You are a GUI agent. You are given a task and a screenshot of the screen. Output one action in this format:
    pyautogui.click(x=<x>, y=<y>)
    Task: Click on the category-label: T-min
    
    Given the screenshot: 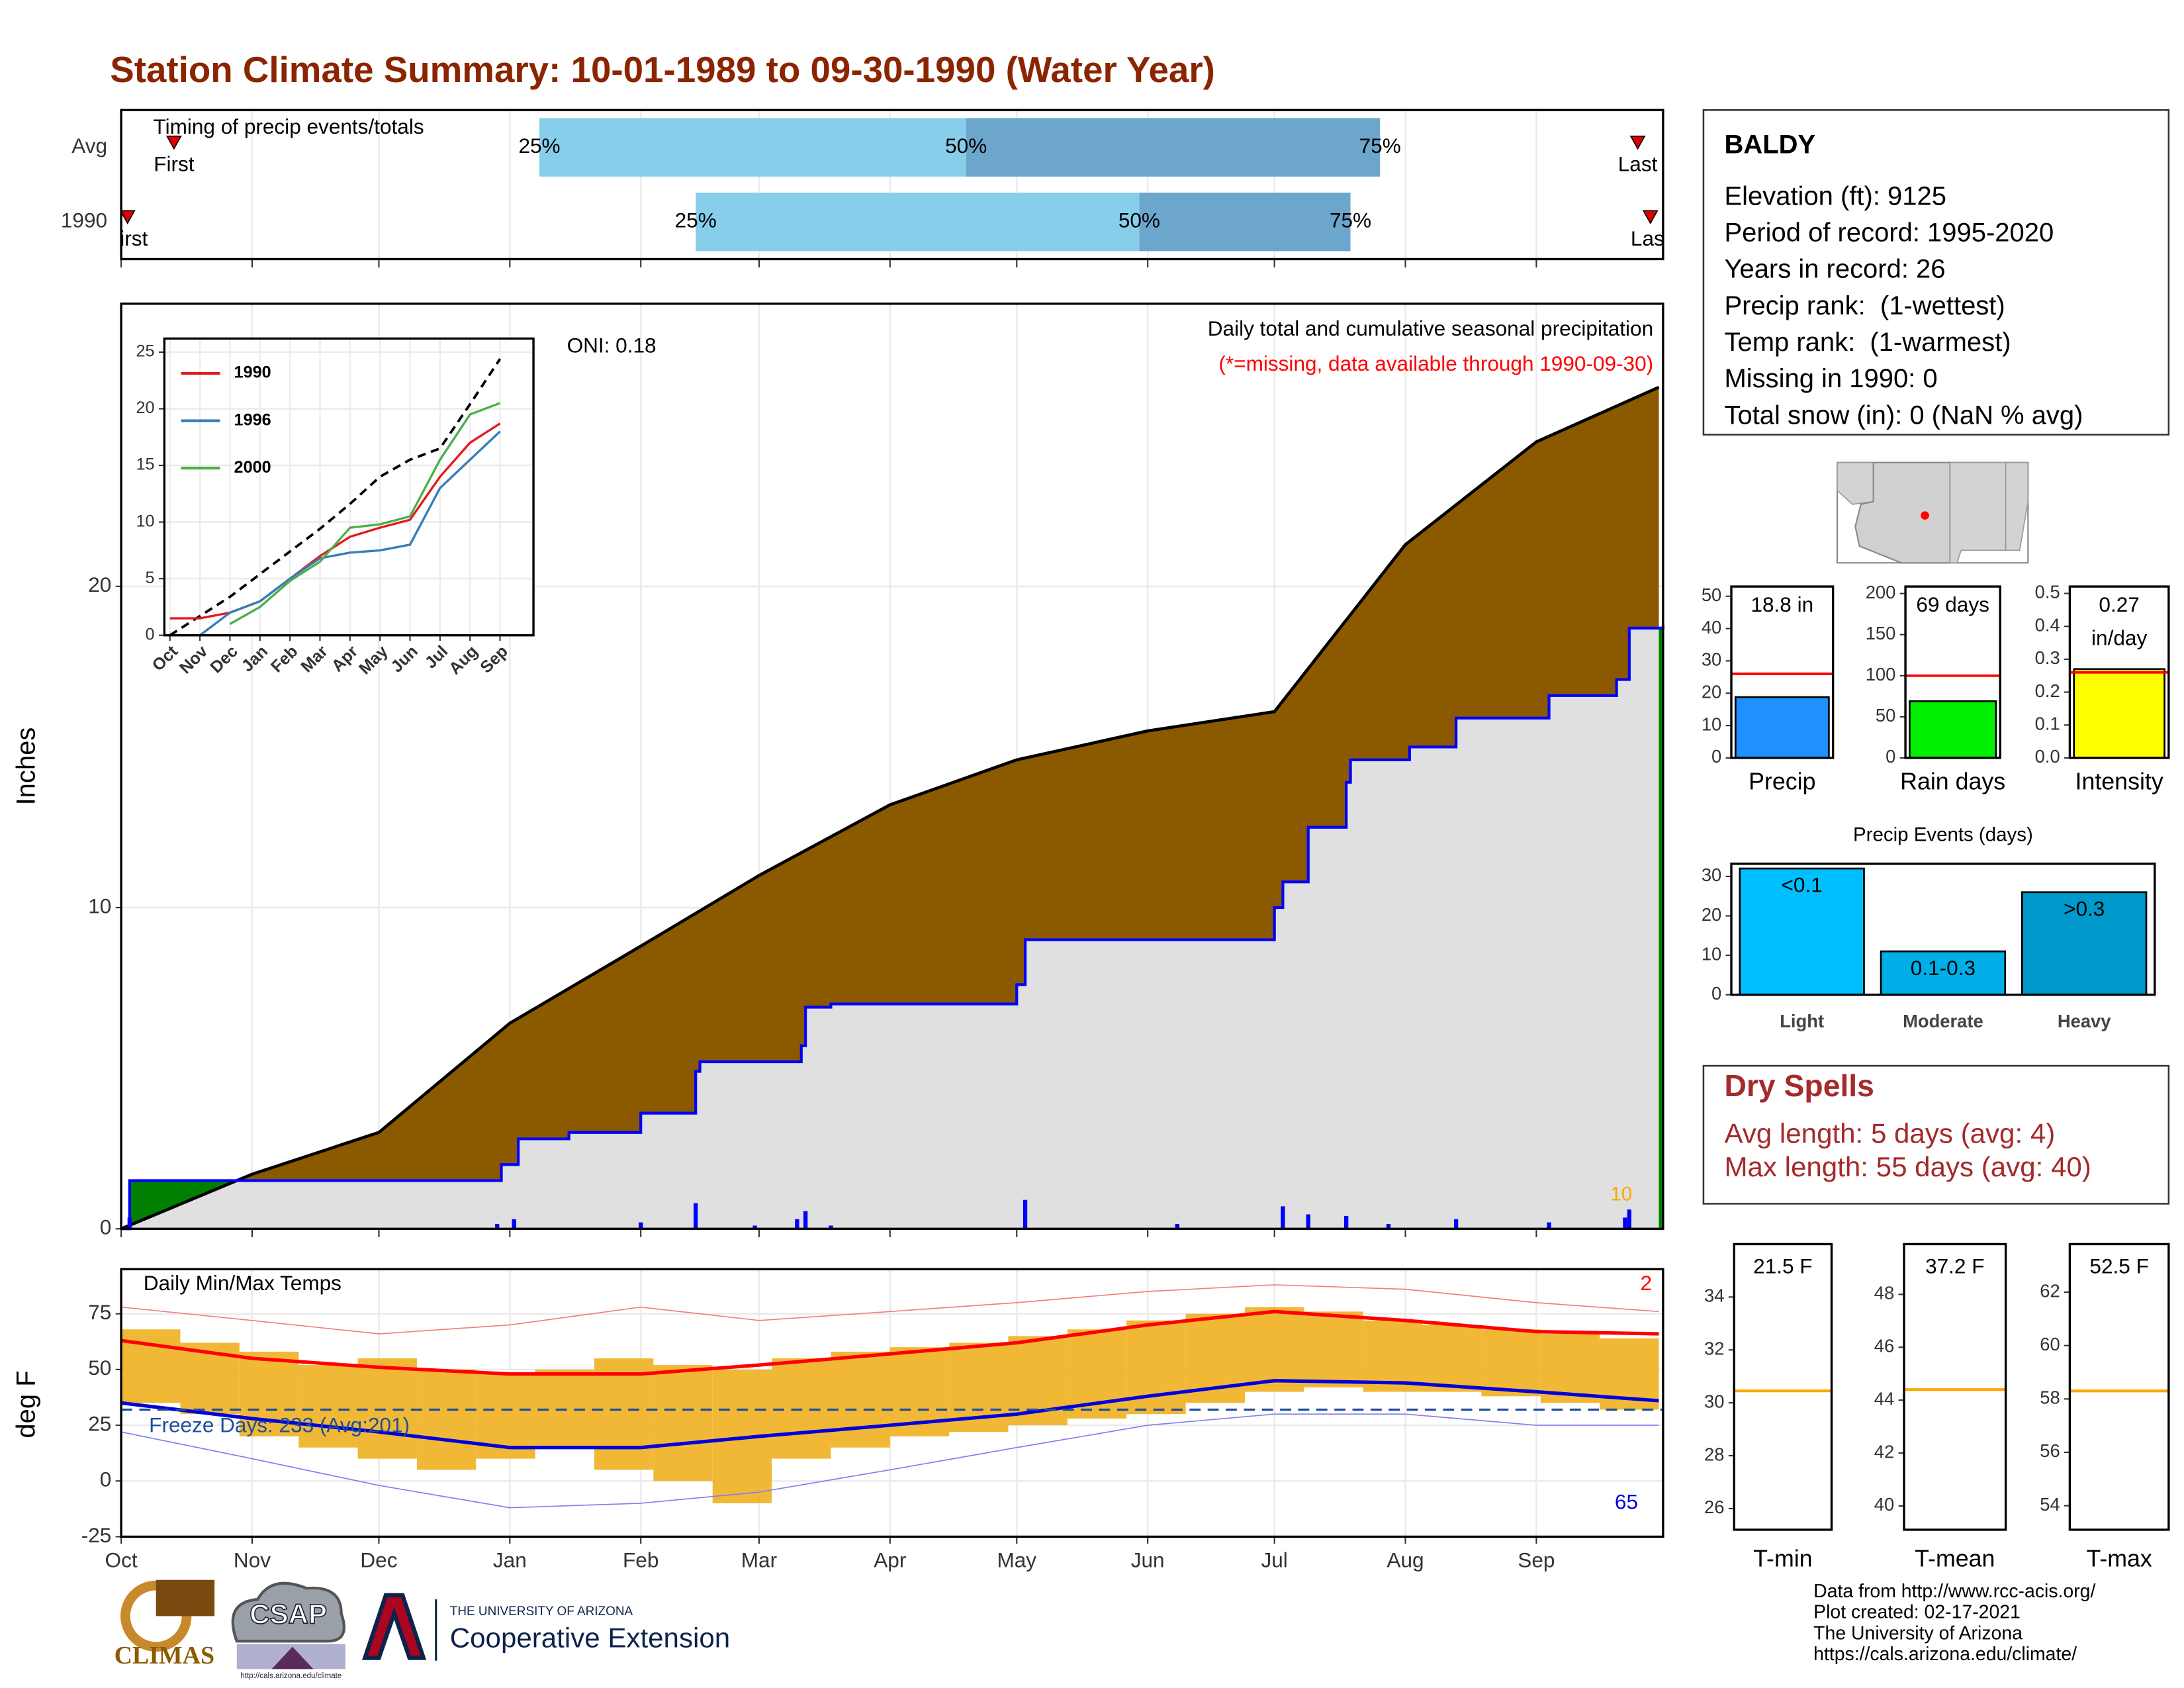 What is the action you would take?
    pyautogui.click(x=1783, y=1559)
    